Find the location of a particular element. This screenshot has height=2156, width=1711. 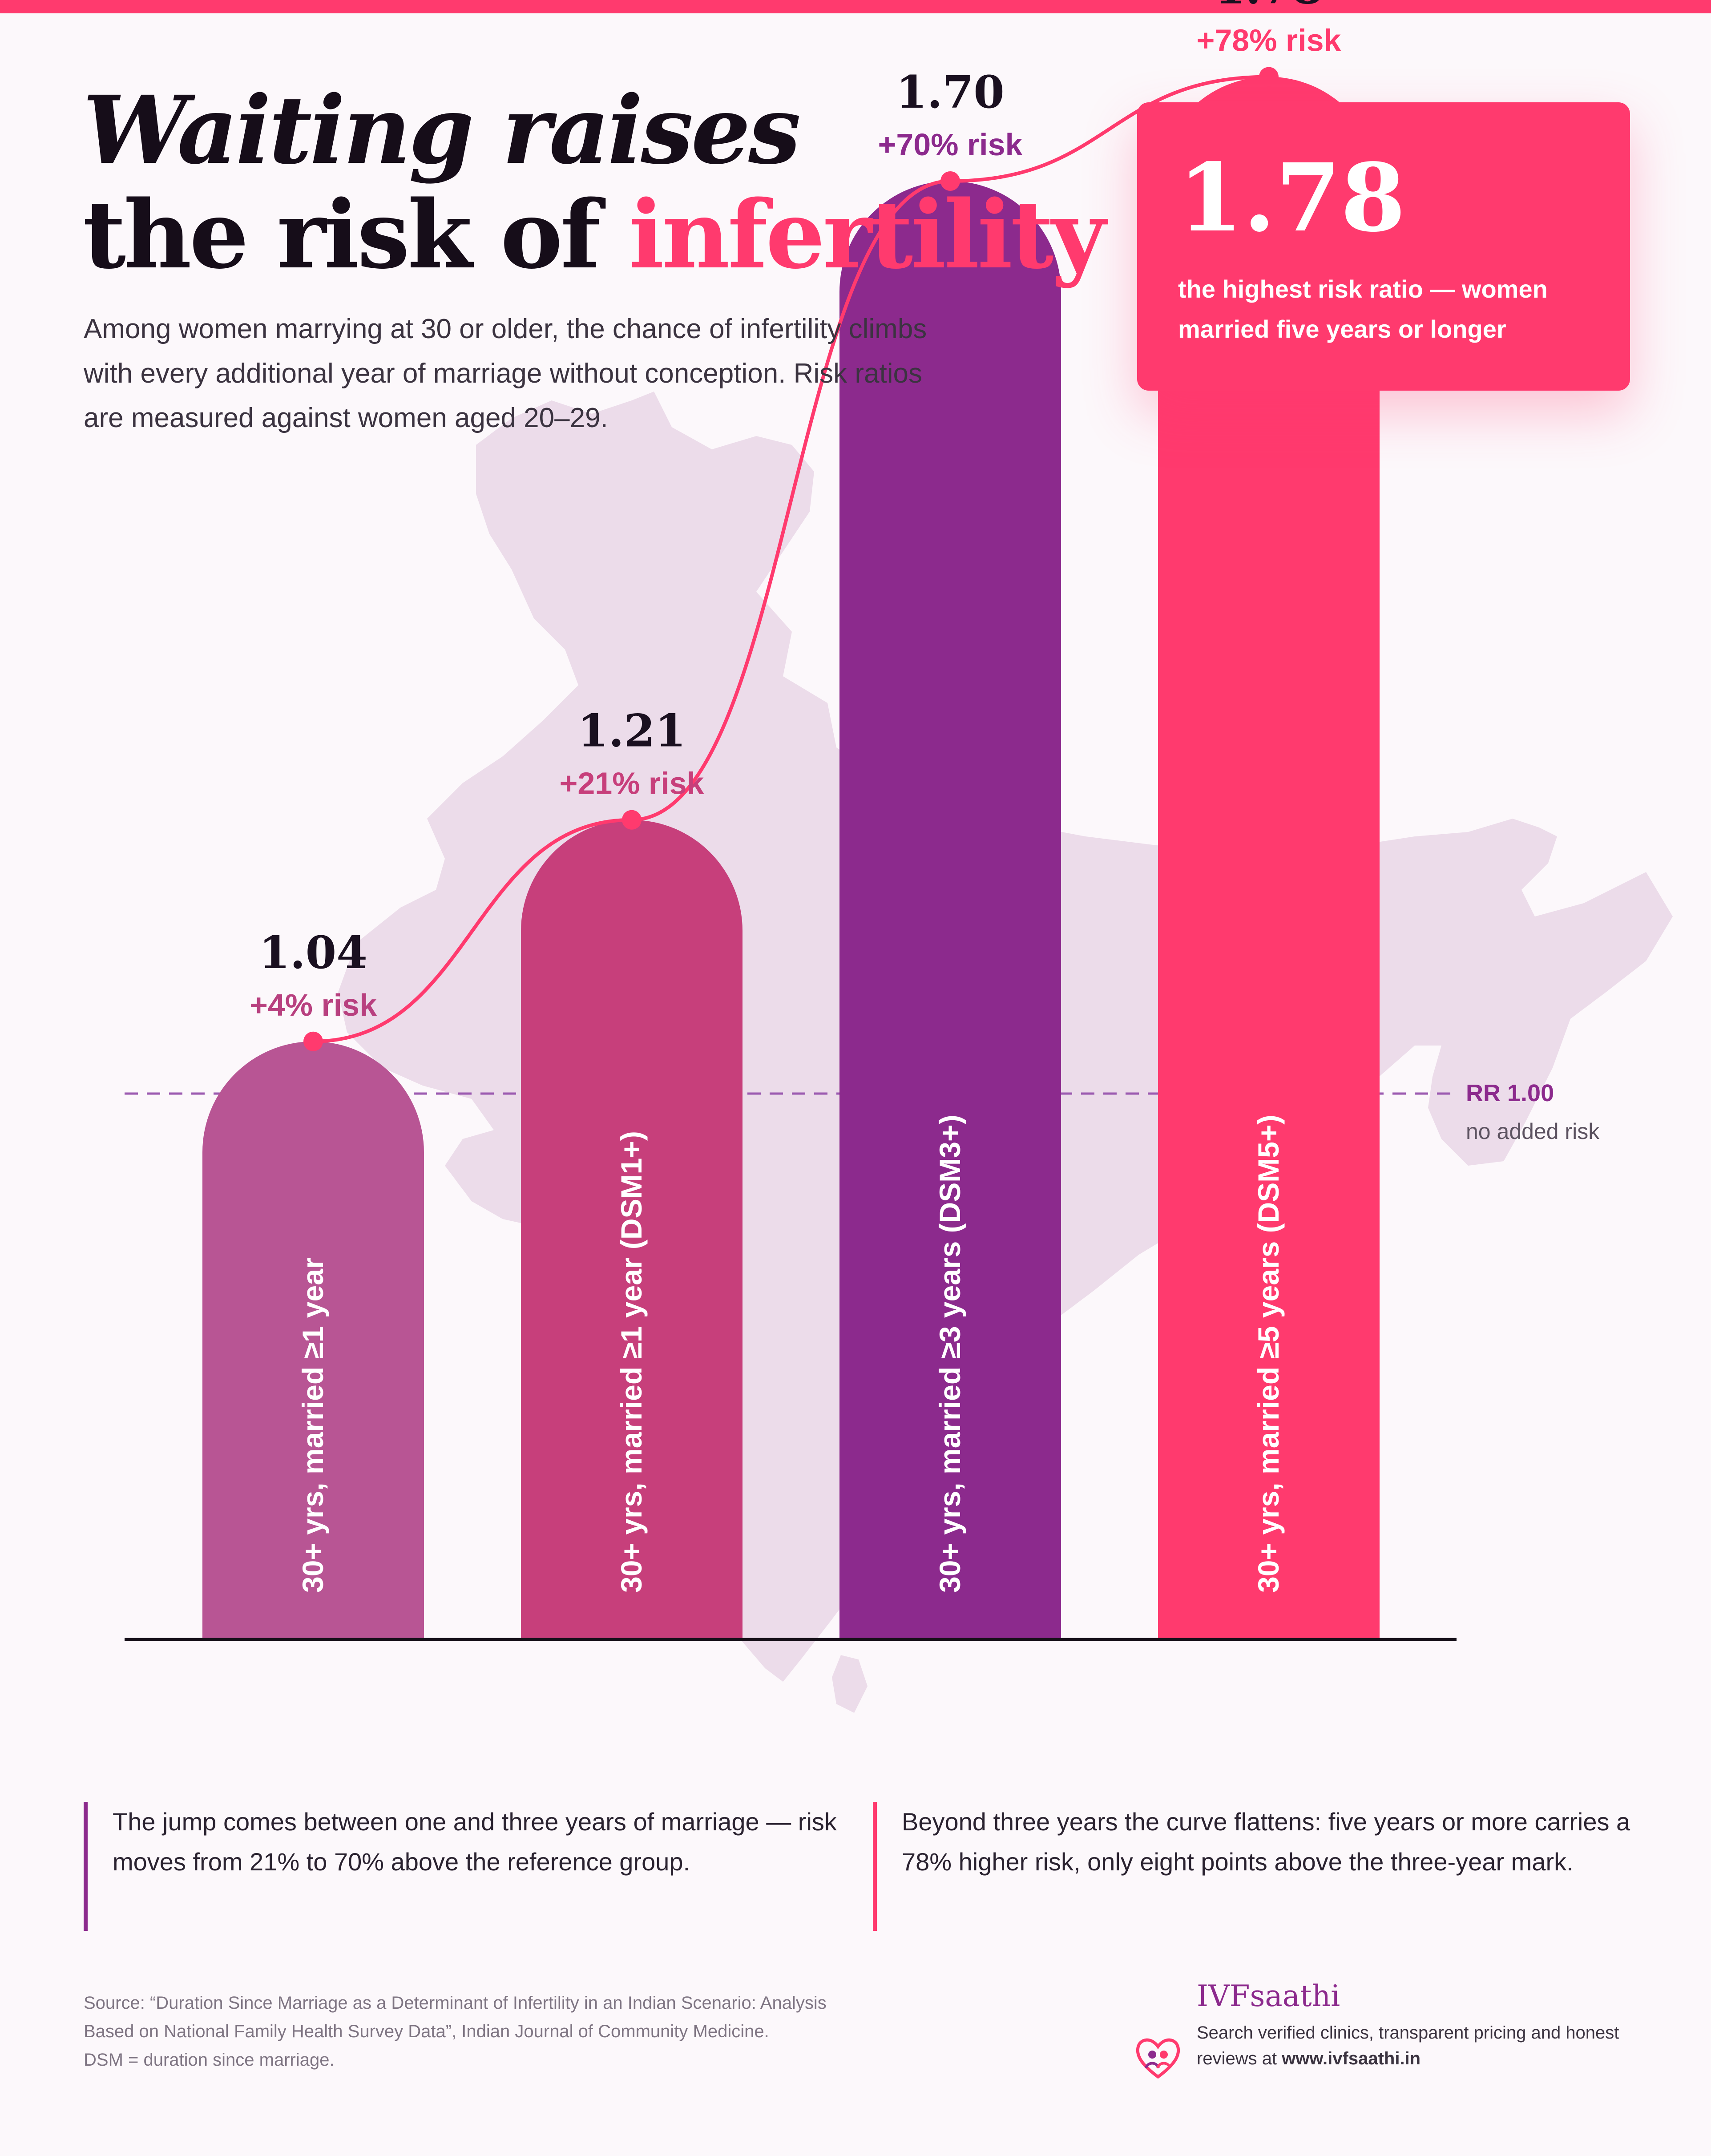

brand-website-link: www.ivfsaathi.in is located at coordinates (1351, 2058).